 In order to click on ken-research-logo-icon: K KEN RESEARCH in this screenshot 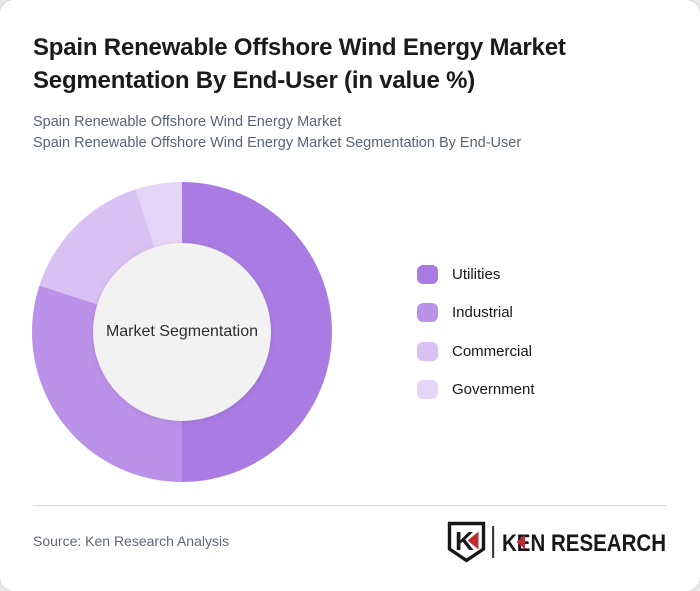, I will do `click(556, 542)`.